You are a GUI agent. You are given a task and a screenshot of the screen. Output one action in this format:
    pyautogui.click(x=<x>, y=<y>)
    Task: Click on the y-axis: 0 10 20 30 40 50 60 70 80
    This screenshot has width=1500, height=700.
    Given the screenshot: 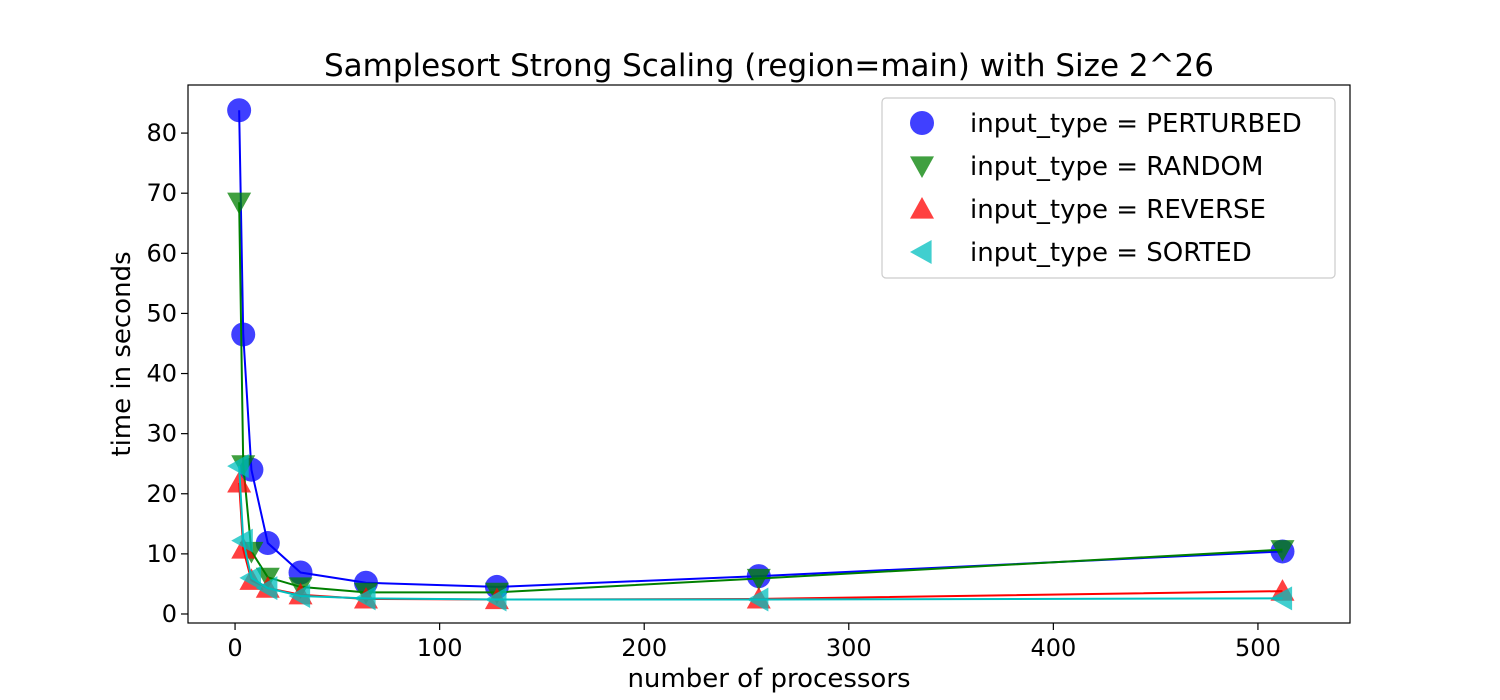 What is the action you would take?
    pyautogui.click(x=167, y=373)
    